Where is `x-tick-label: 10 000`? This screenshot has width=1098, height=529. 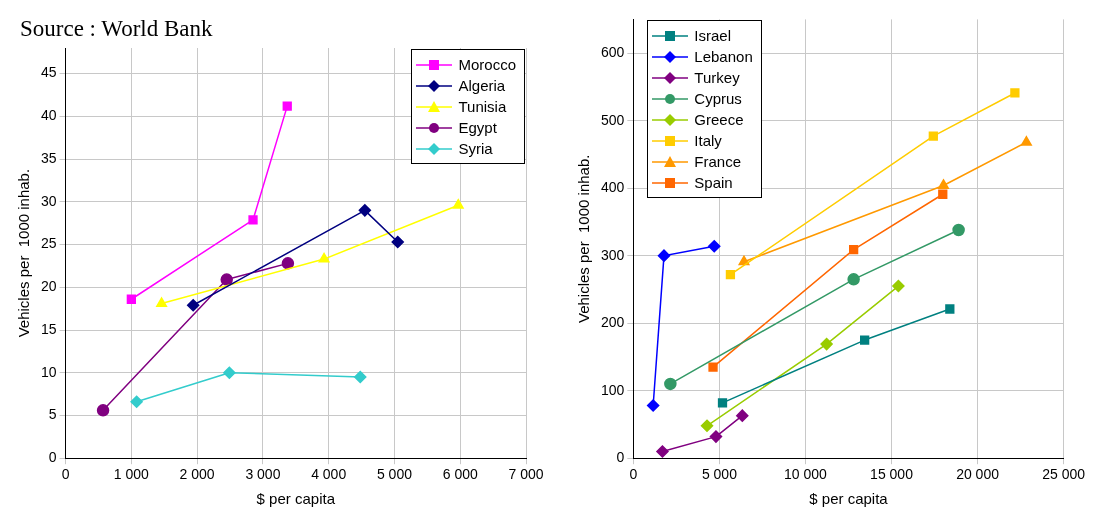 x-tick-label: 10 000 is located at coordinates (806, 474).